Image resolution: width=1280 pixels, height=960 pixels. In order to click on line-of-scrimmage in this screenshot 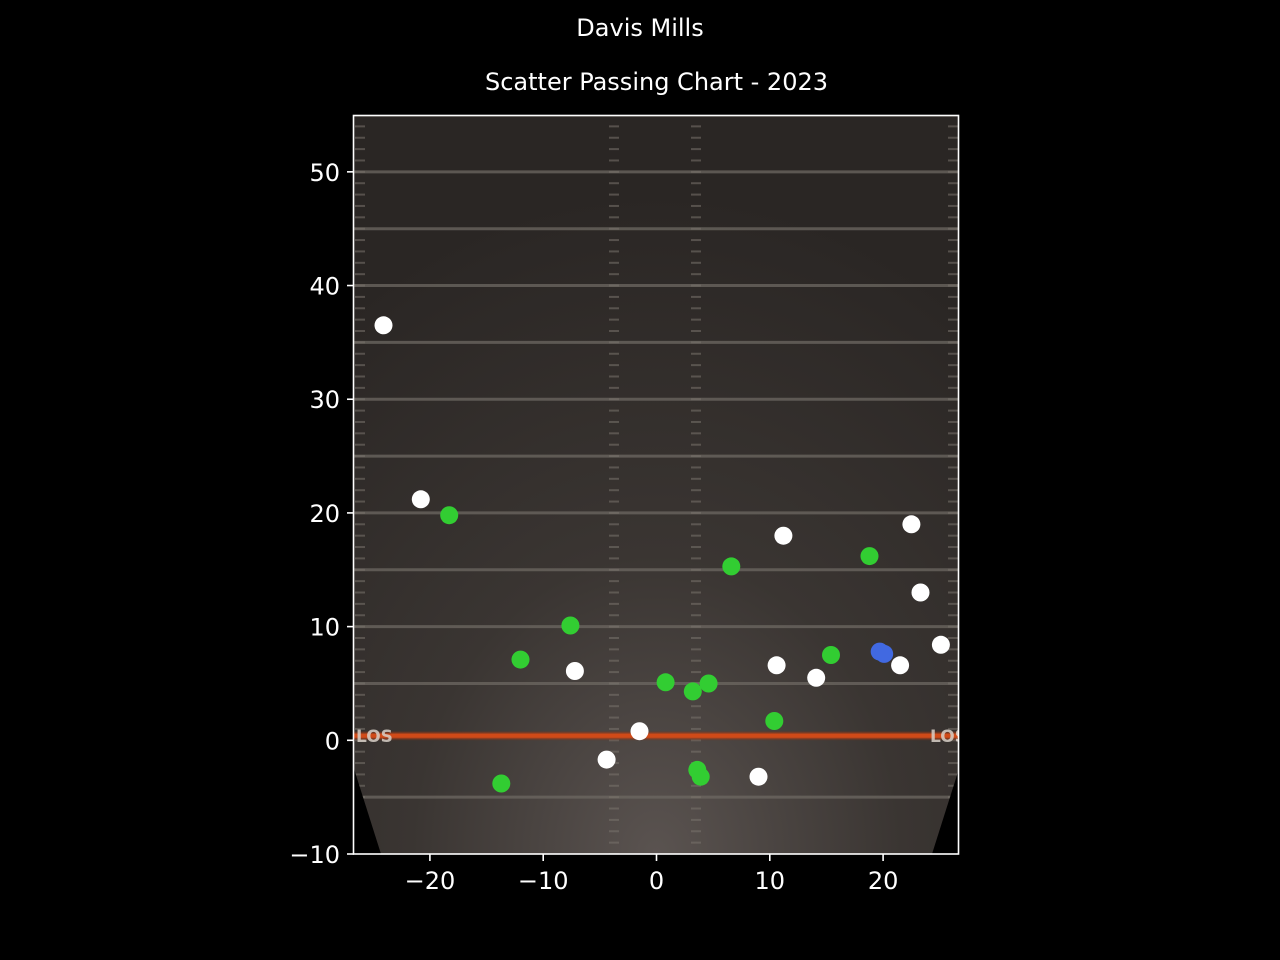, I will do `click(656, 735)`.